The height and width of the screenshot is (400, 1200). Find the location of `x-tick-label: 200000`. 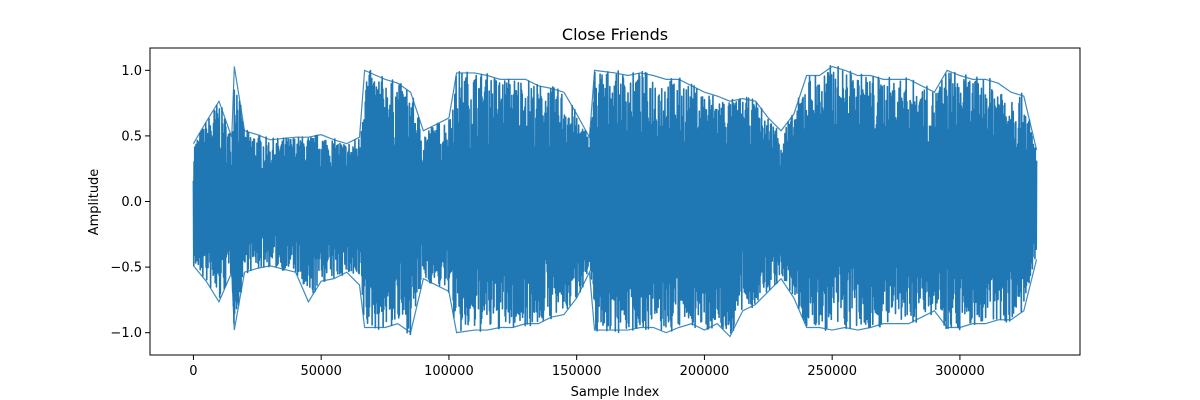

x-tick-label: 200000 is located at coordinates (705, 371).